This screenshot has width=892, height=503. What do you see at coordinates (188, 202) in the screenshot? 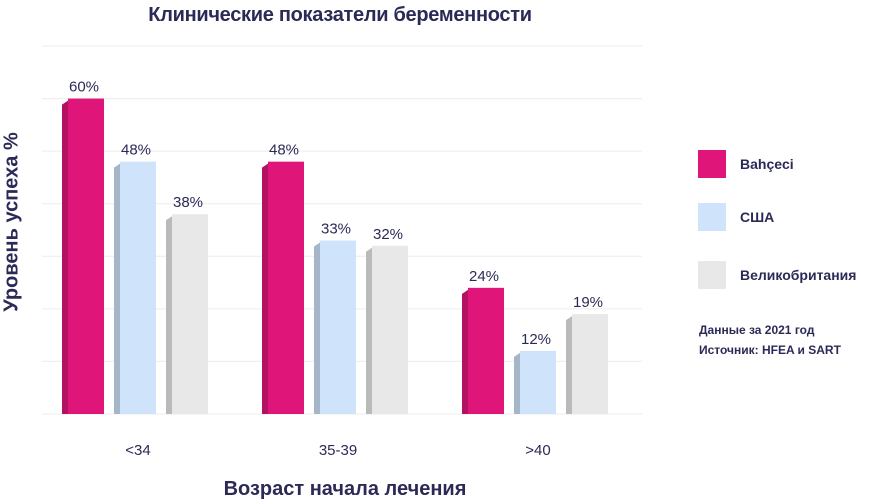
I see `data-label: 38%` at bounding box center [188, 202].